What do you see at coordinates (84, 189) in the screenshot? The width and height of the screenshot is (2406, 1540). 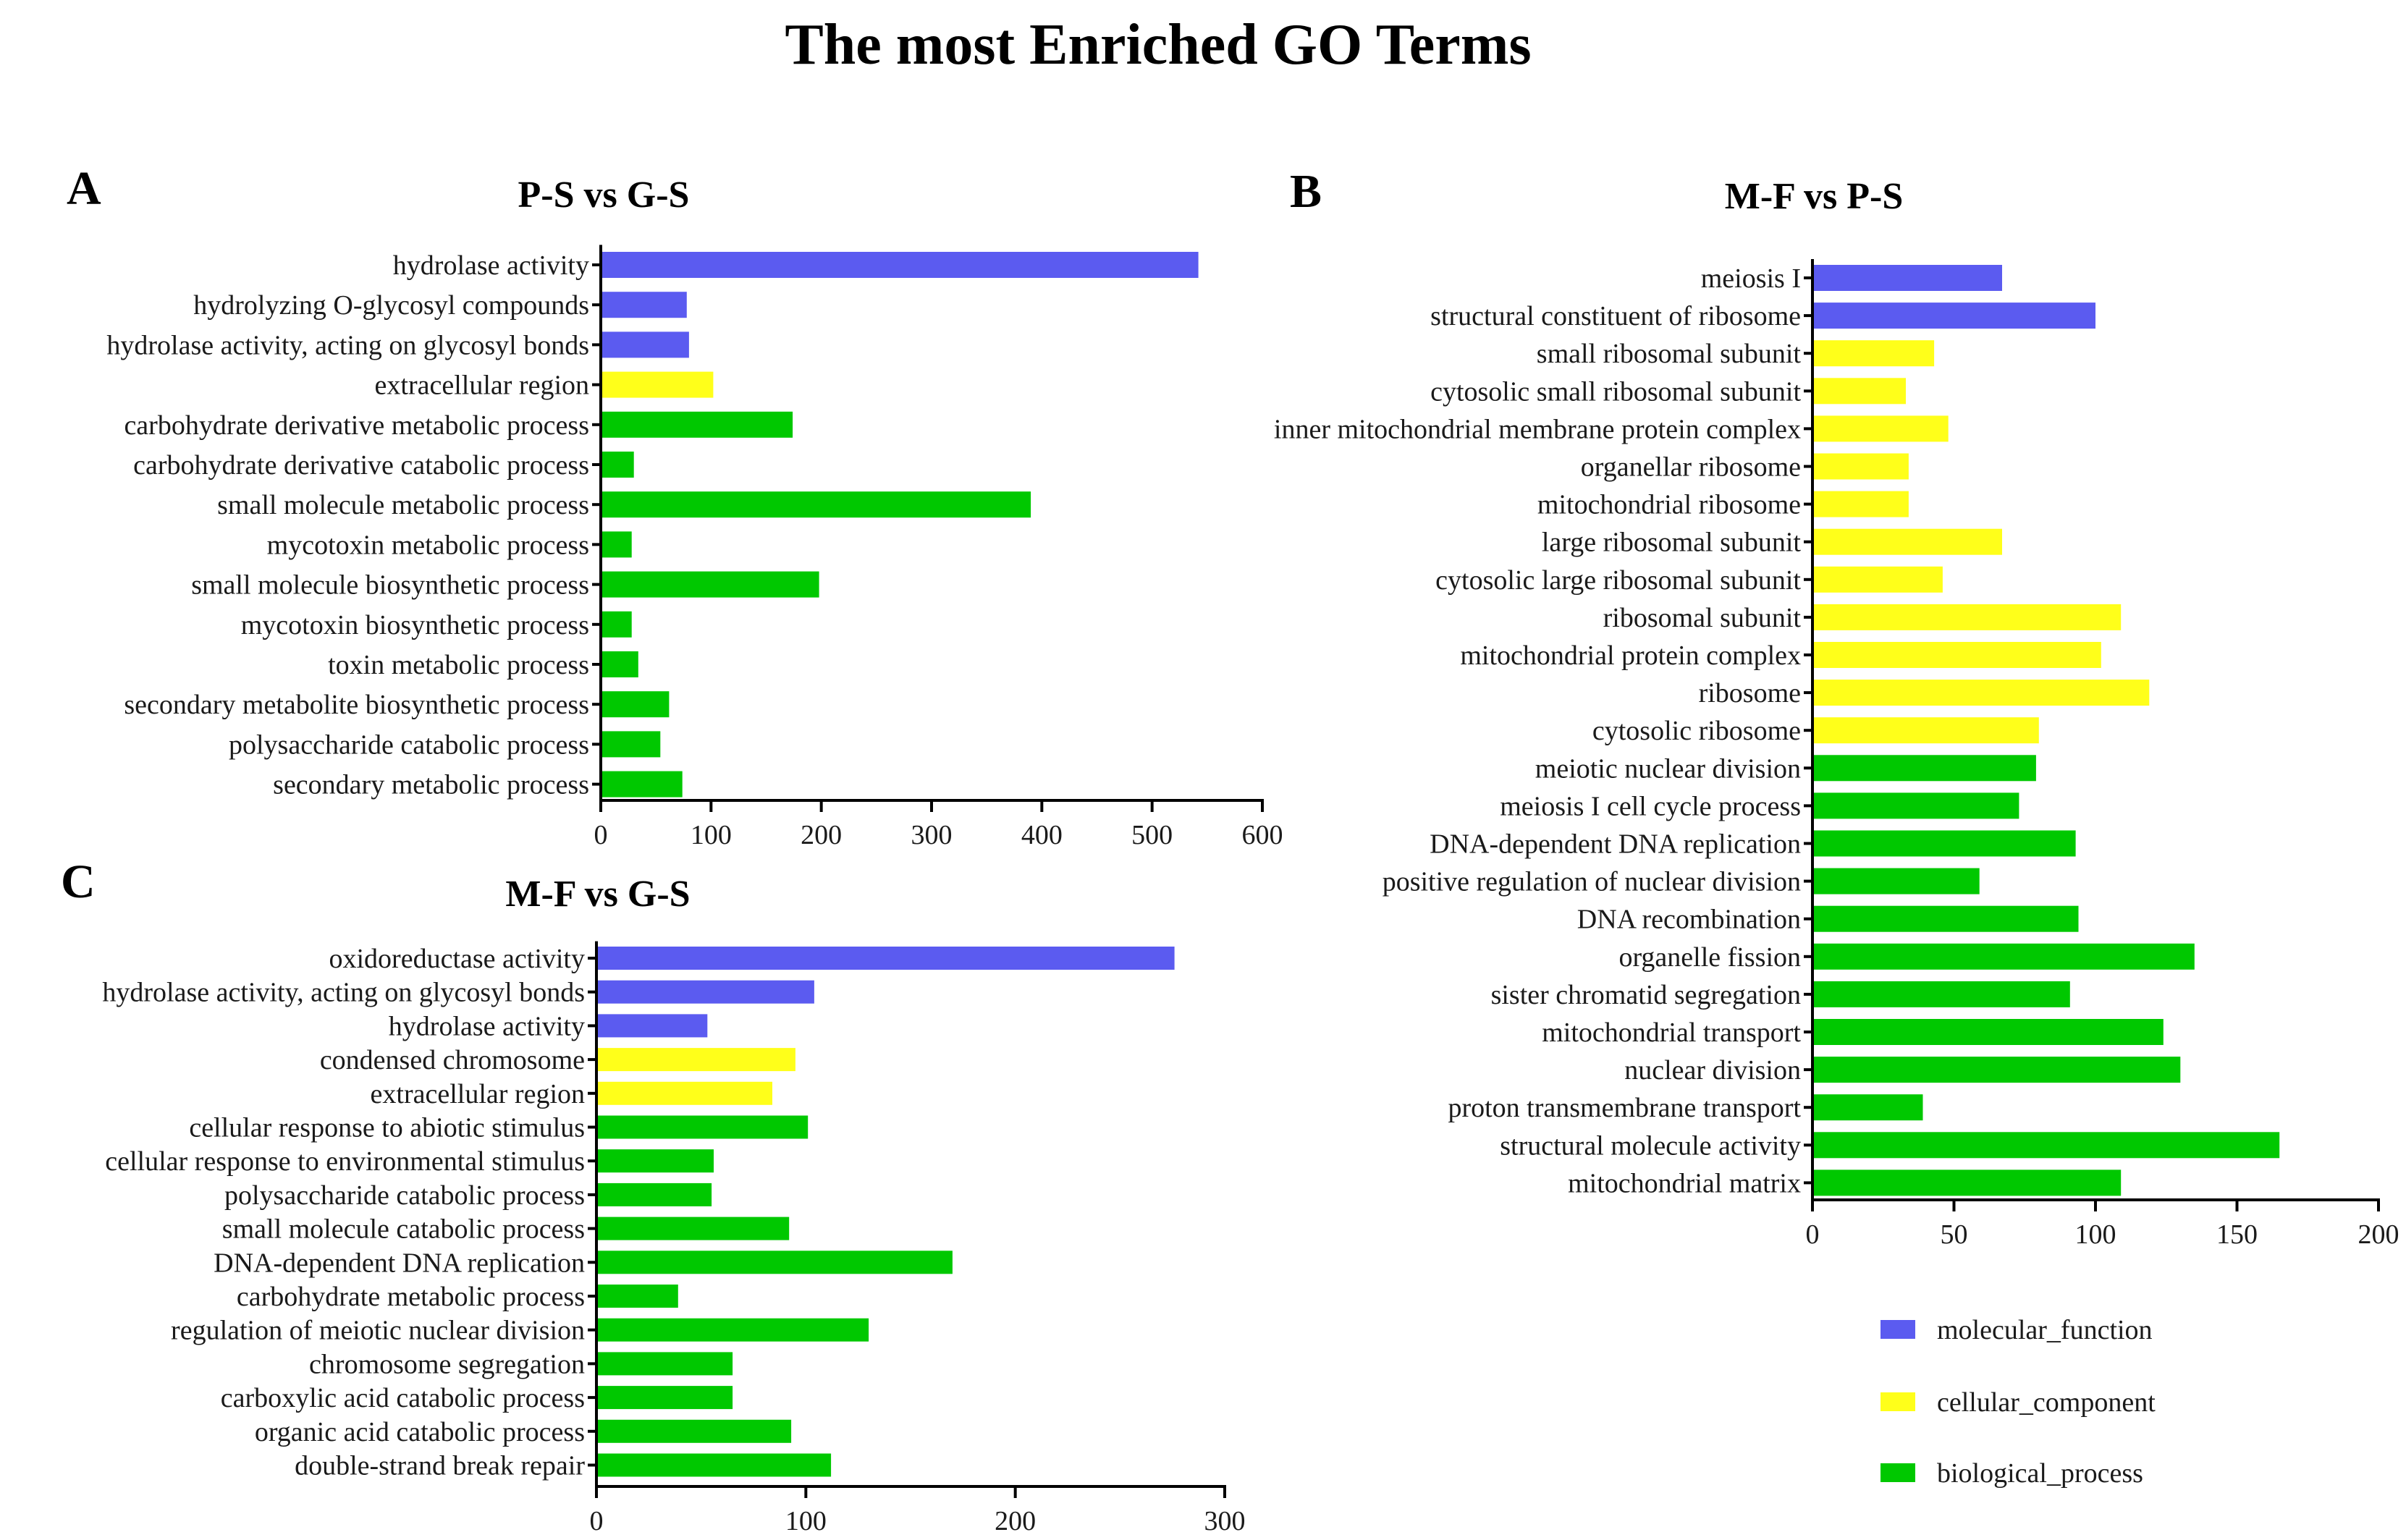 I see `panel-a-letter: A` at bounding box center [84, 189].